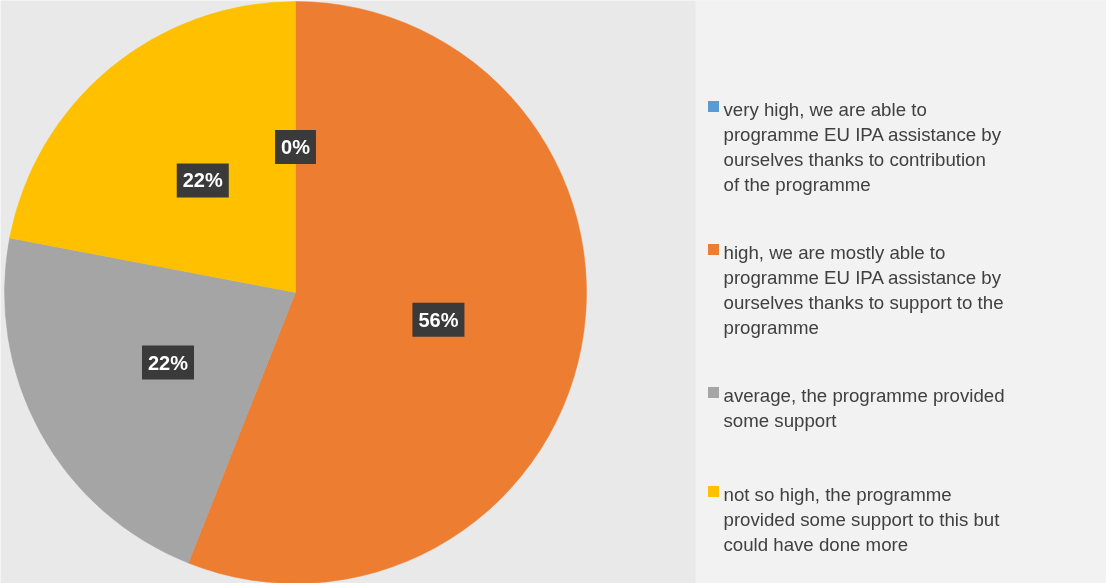 The height and width of the screenshot is (583, 1106). I want to click on text: 0%, so click(295, 147).